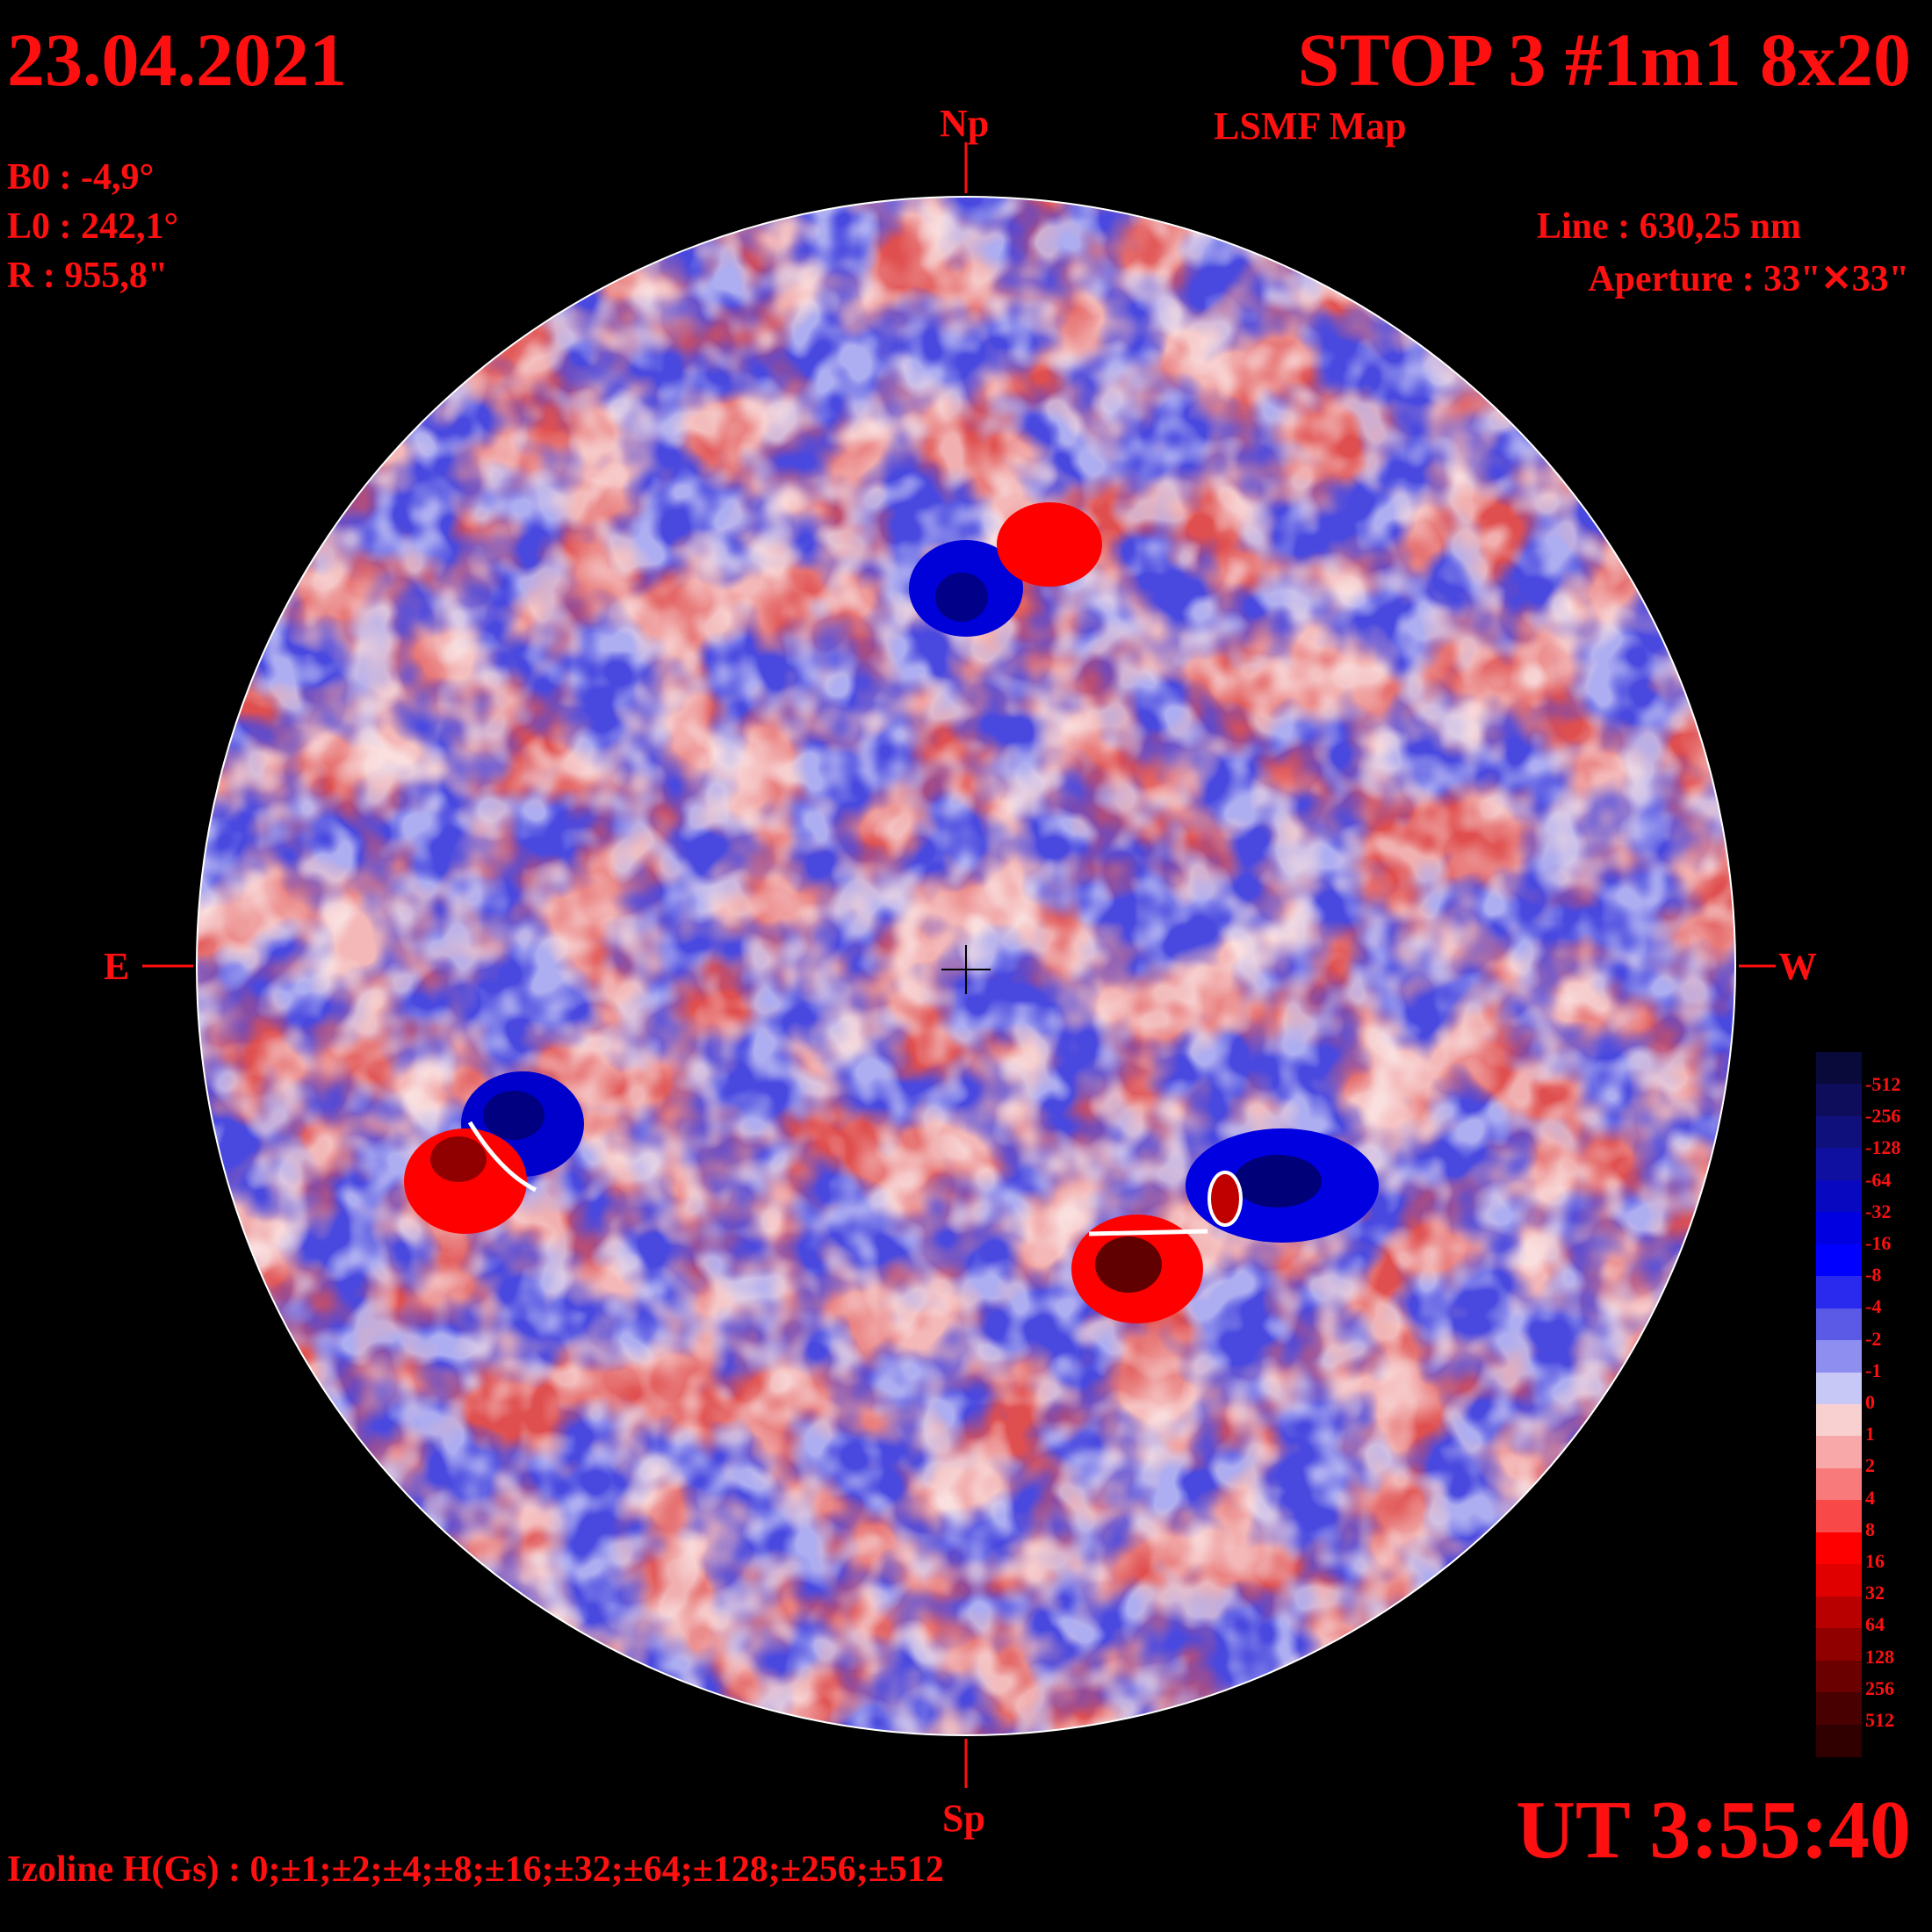 This screenshot has height=1932, width=1932. Describe the element at coordinates (1875, 1593) in the screenshot. I see `colorbar-label: 32` at that location.